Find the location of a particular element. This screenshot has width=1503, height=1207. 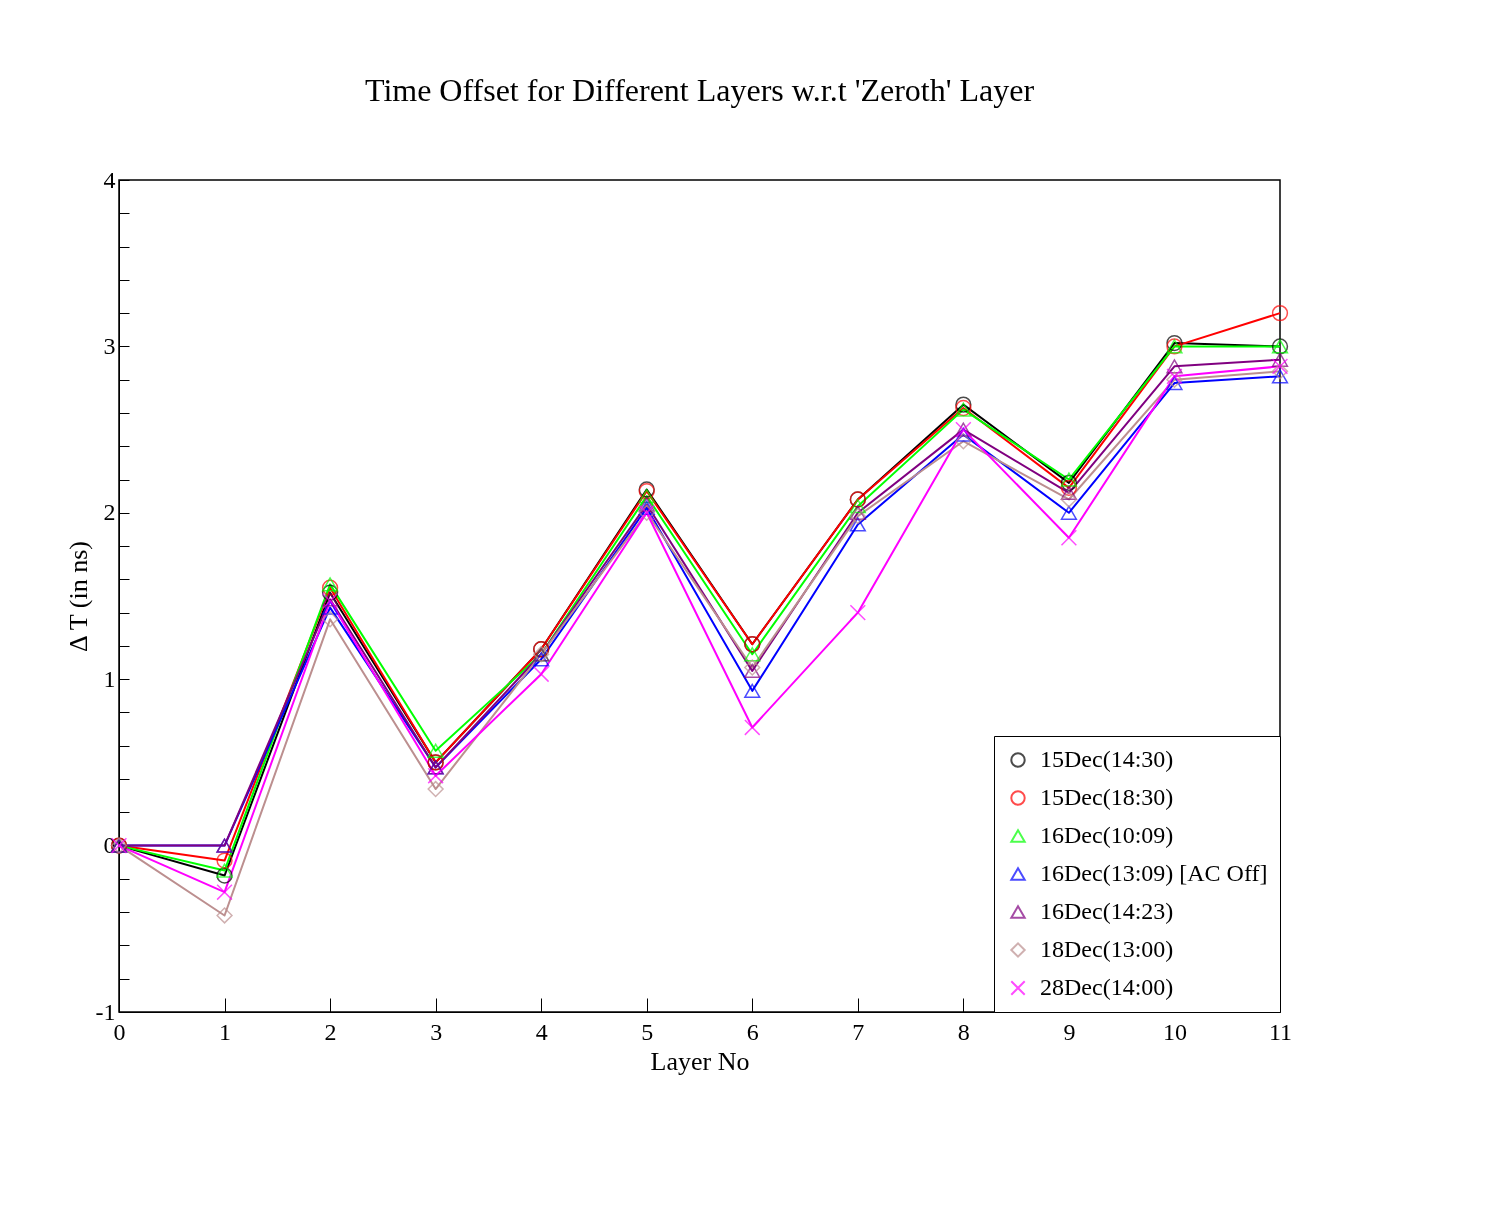

legend-label: 15Dec(18:30) is located at coordinates (1107, 797).